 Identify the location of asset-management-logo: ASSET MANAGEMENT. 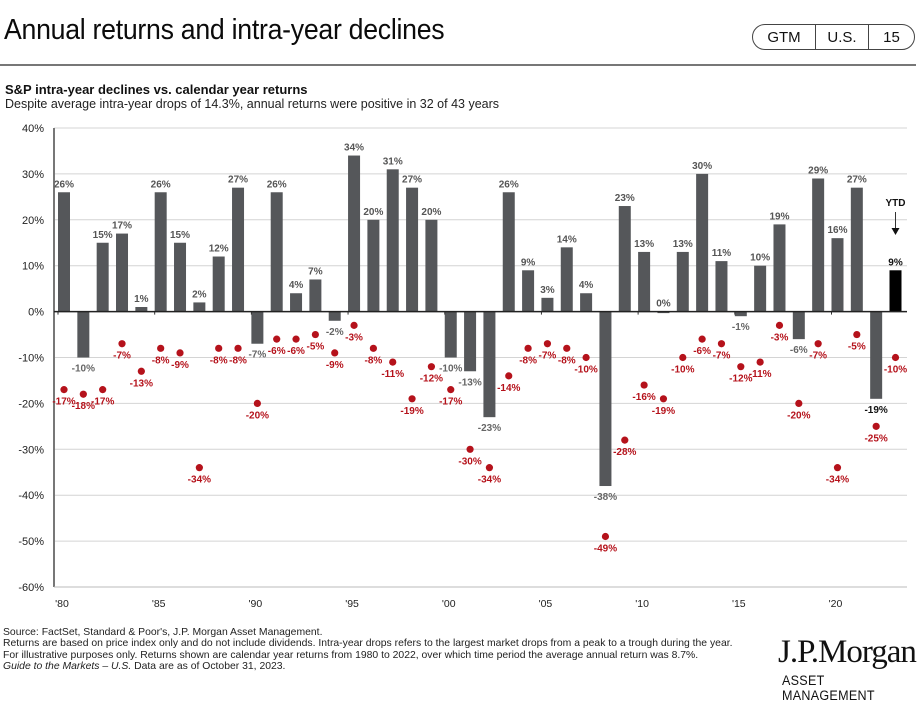
(828, 688).